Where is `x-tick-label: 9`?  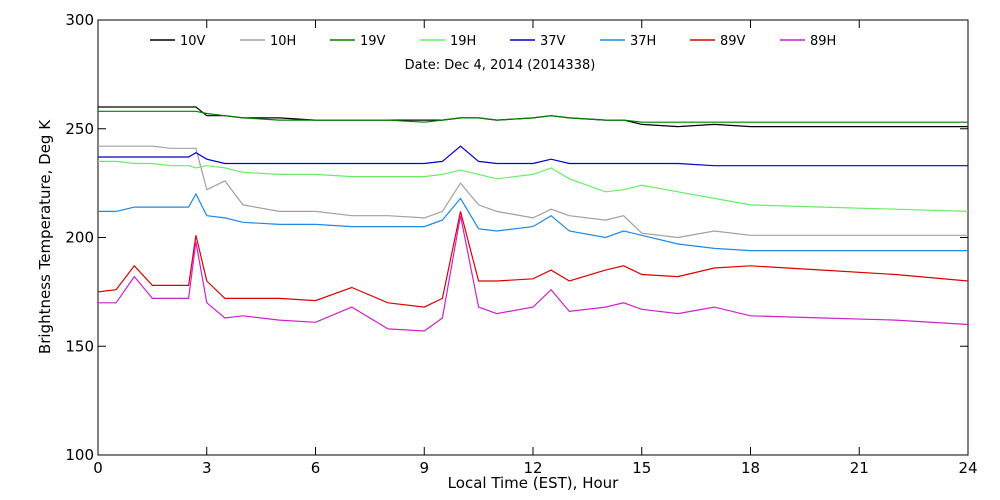
x-tick-label: 9 is located at coordinates (424, 468).